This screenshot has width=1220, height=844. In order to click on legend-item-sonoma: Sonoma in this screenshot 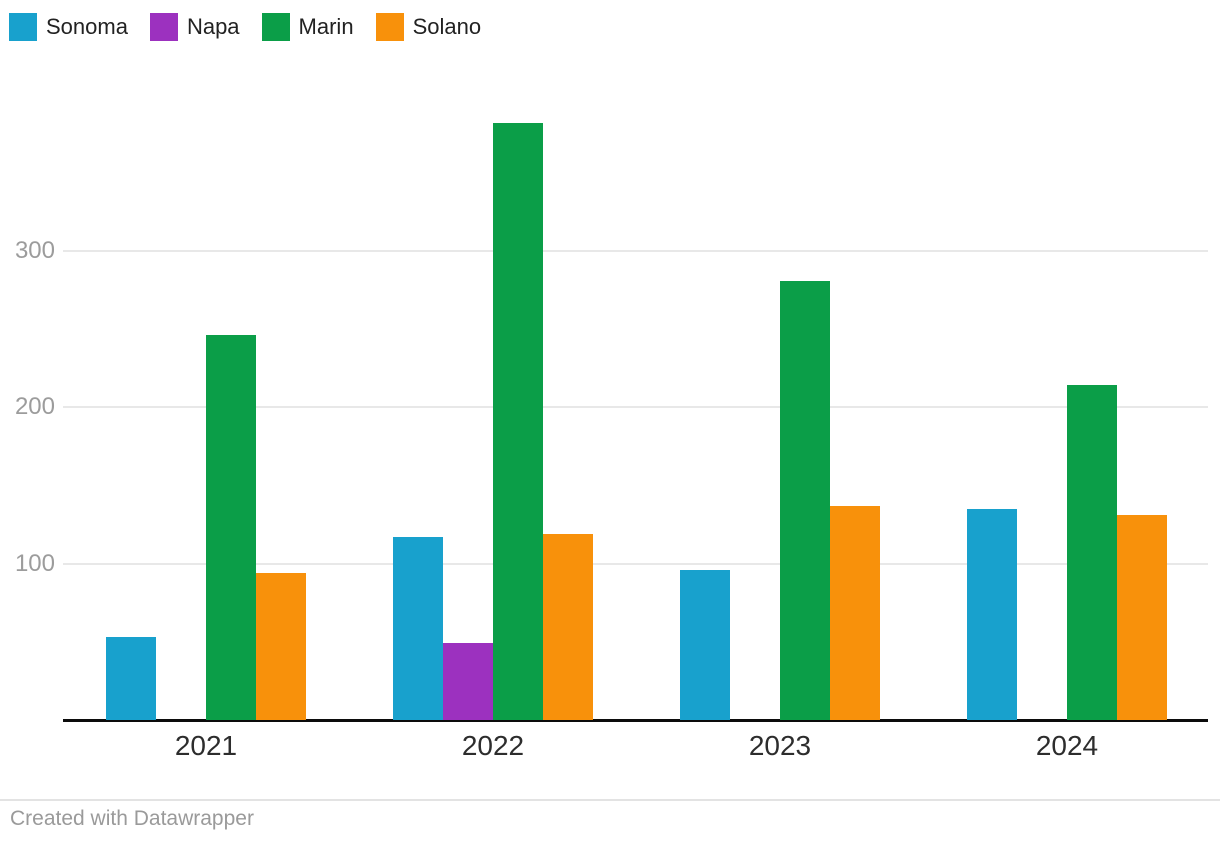, I will do `click(68, 27)`.